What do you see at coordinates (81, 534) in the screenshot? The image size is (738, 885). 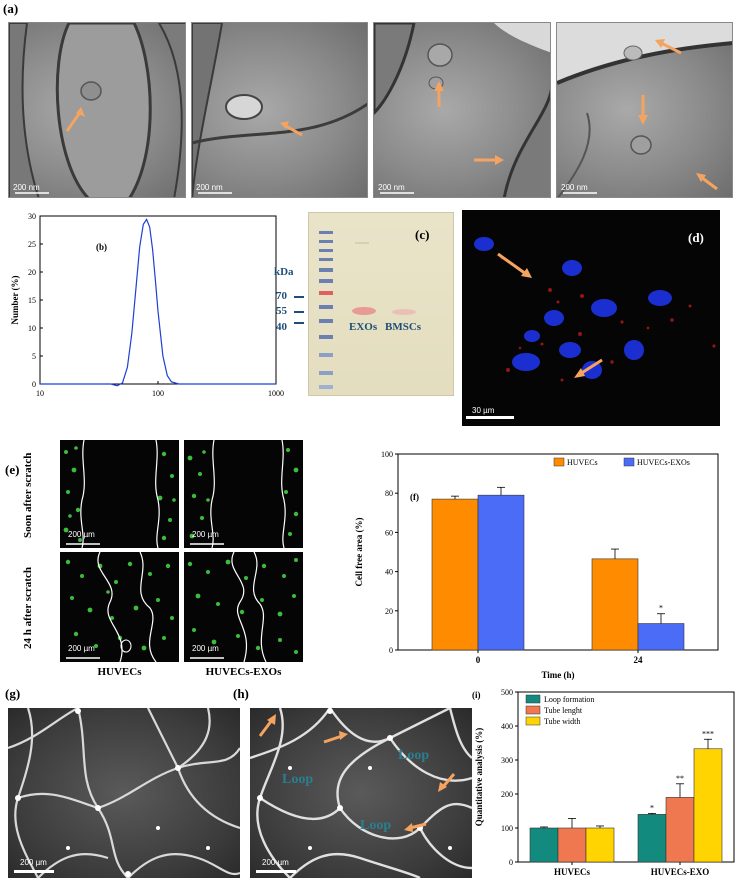 I see `scratch-scale-1: 200 µm` at bounding box center [81, 534].